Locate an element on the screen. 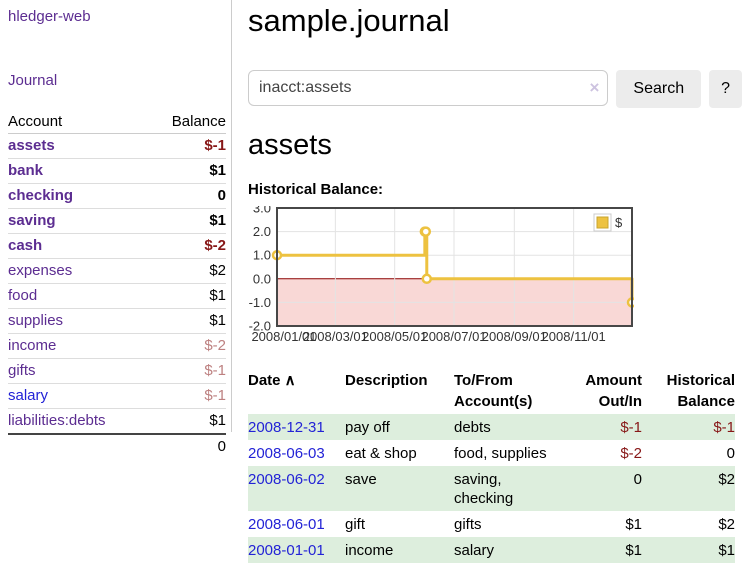  svg-text: 2008/03/01 is located at coordinates (335, 336).